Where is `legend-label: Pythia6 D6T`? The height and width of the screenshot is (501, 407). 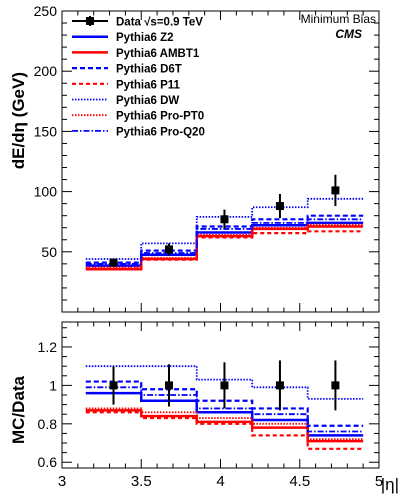
legend-label: Pythia6 D6T is located at coordinates (149, 70).